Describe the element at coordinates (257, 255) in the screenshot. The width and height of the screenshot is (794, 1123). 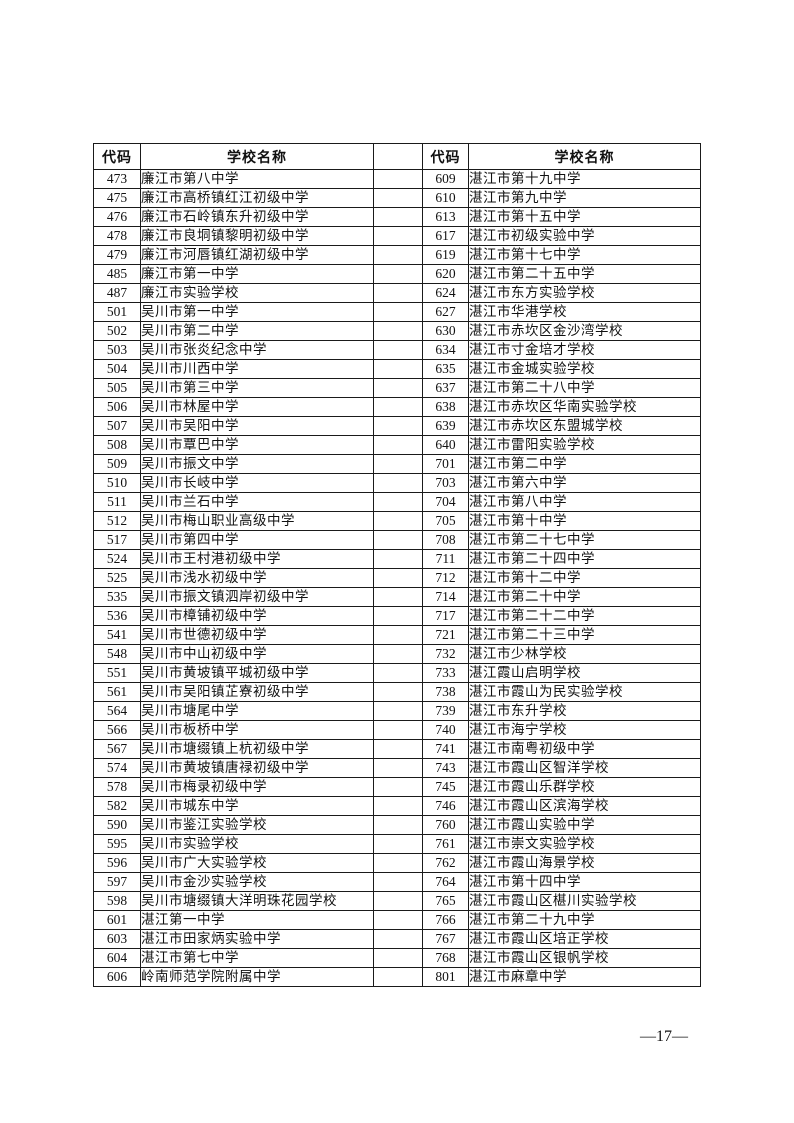
I see `left-school-name-cell: 廉江市河唇镇红湖初级中学` at that location.